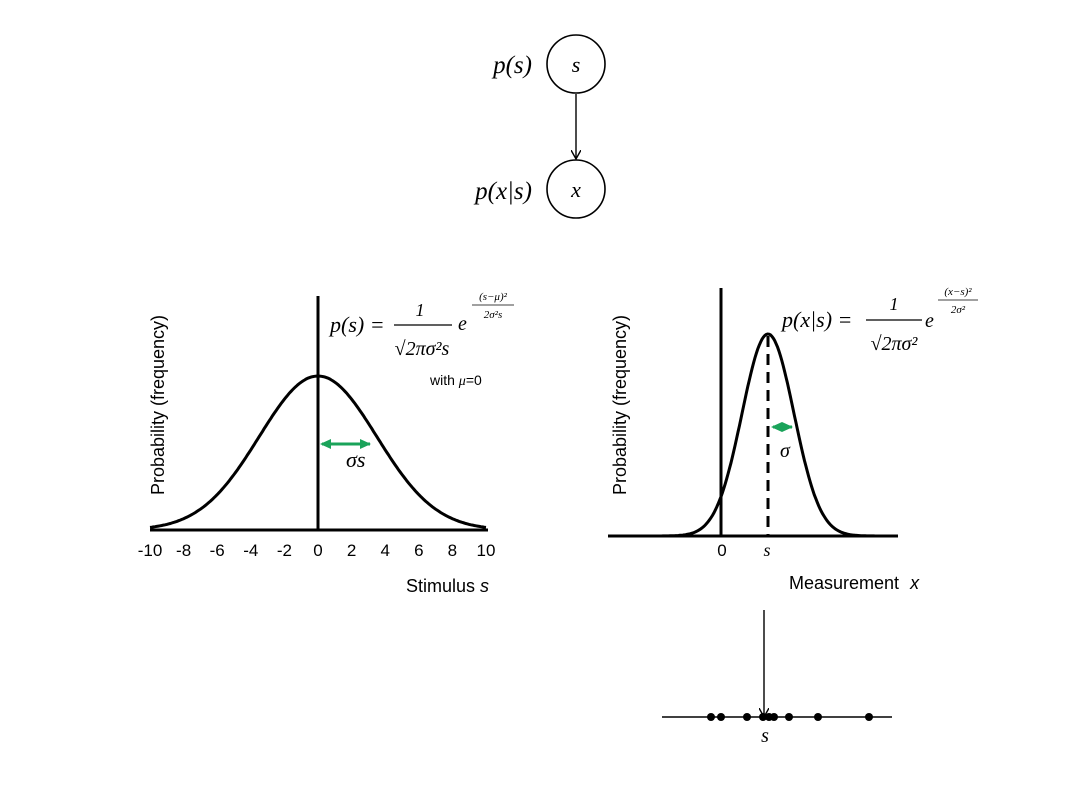 The width and height of the screenshot is (1080, 810). Describe the element at coordinates (421, 325) in the screenshot. I see `prior-formula: p(s) = 1 √2πσ²s e (s−μ)² 2σ²s` at that location.